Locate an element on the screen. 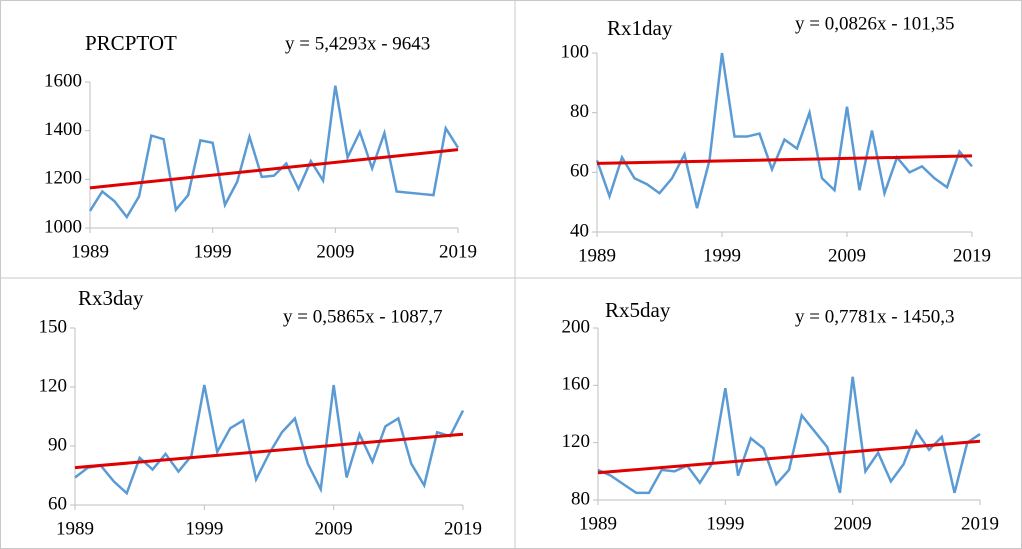 The height and width of the screenshot is (549, 1022). equation: y = 5,4293x - 9643 is located at coordinates (357, 43).